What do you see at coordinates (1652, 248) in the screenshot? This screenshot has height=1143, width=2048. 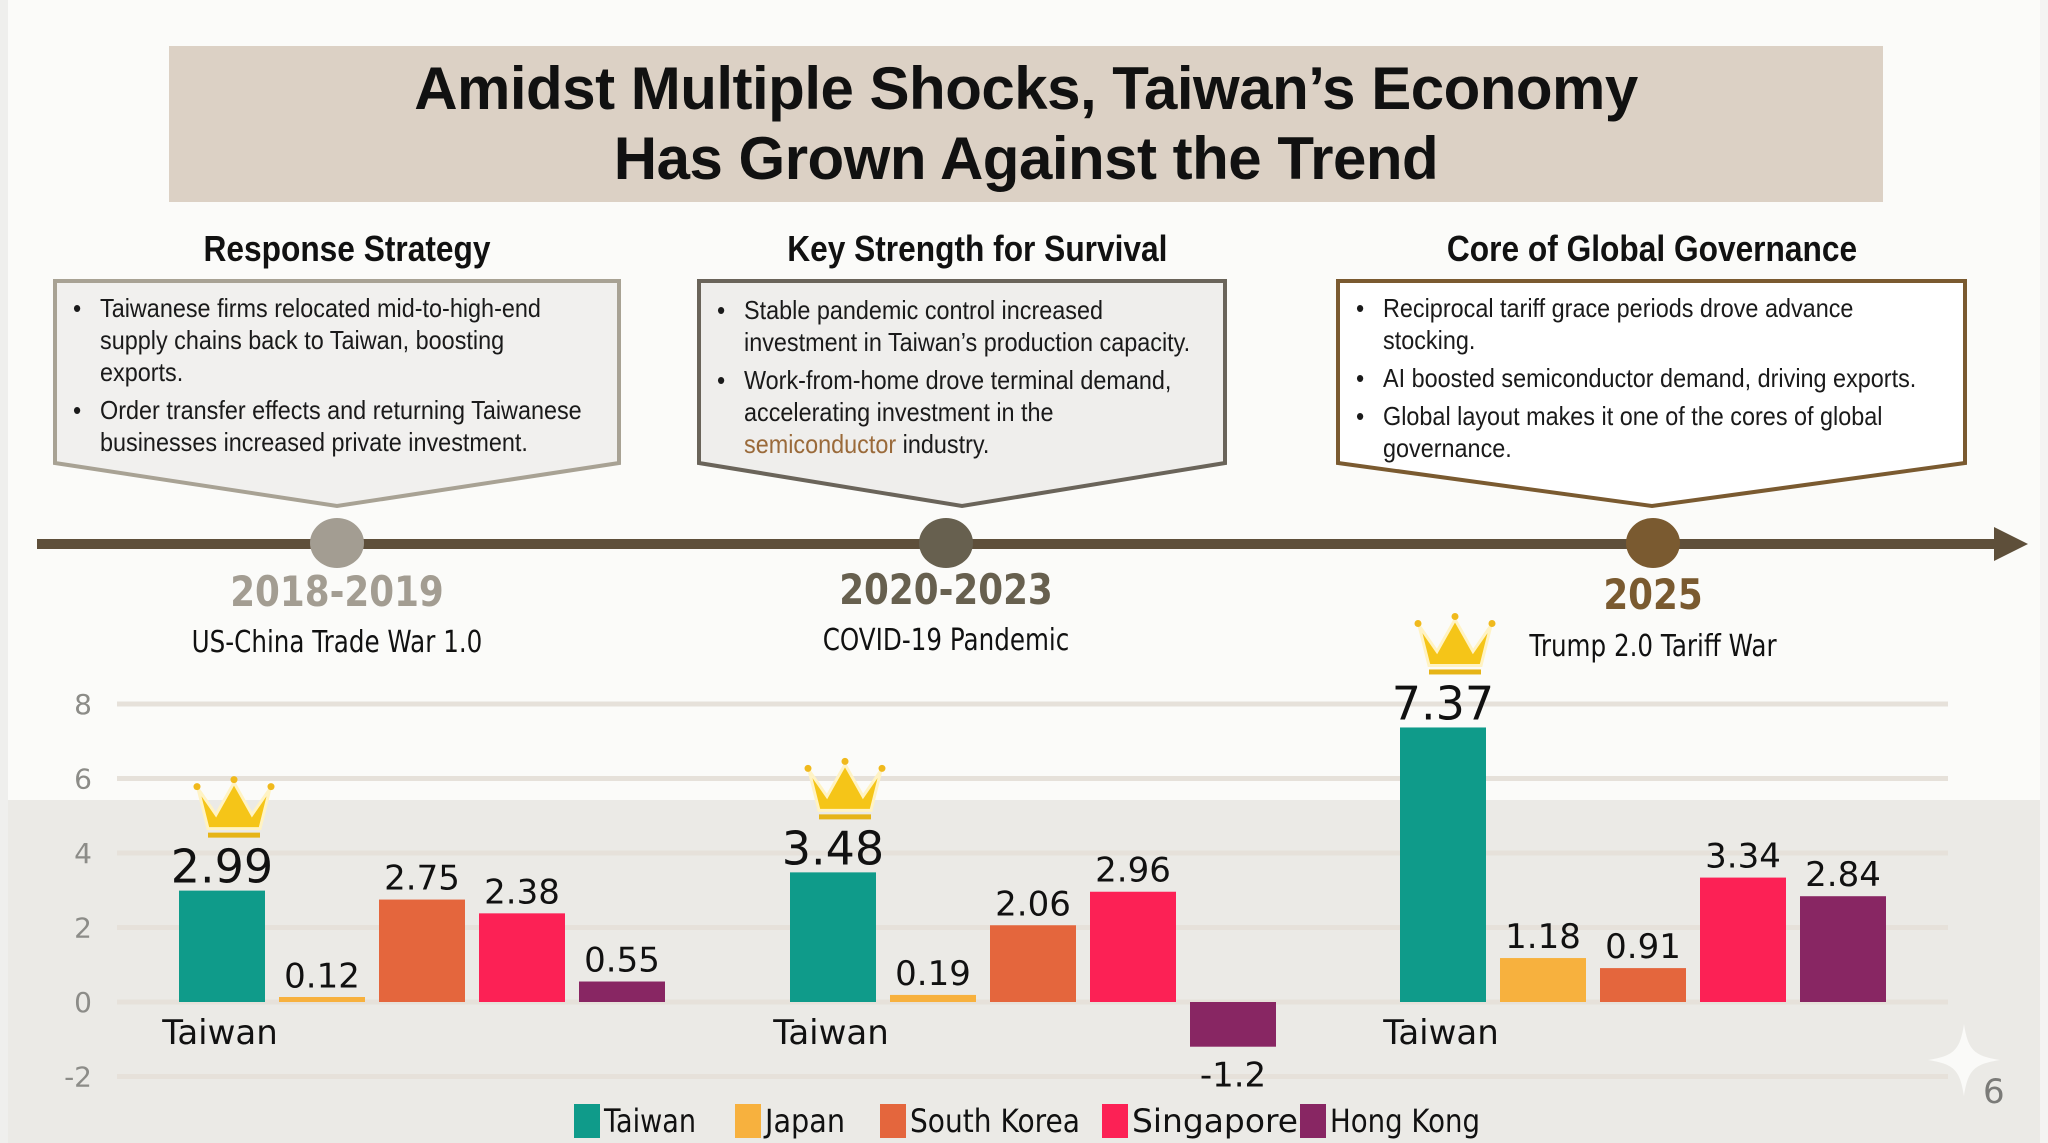 I see `heading-core-governance: Core of Global Governance` at bounding box center [1652, 248].